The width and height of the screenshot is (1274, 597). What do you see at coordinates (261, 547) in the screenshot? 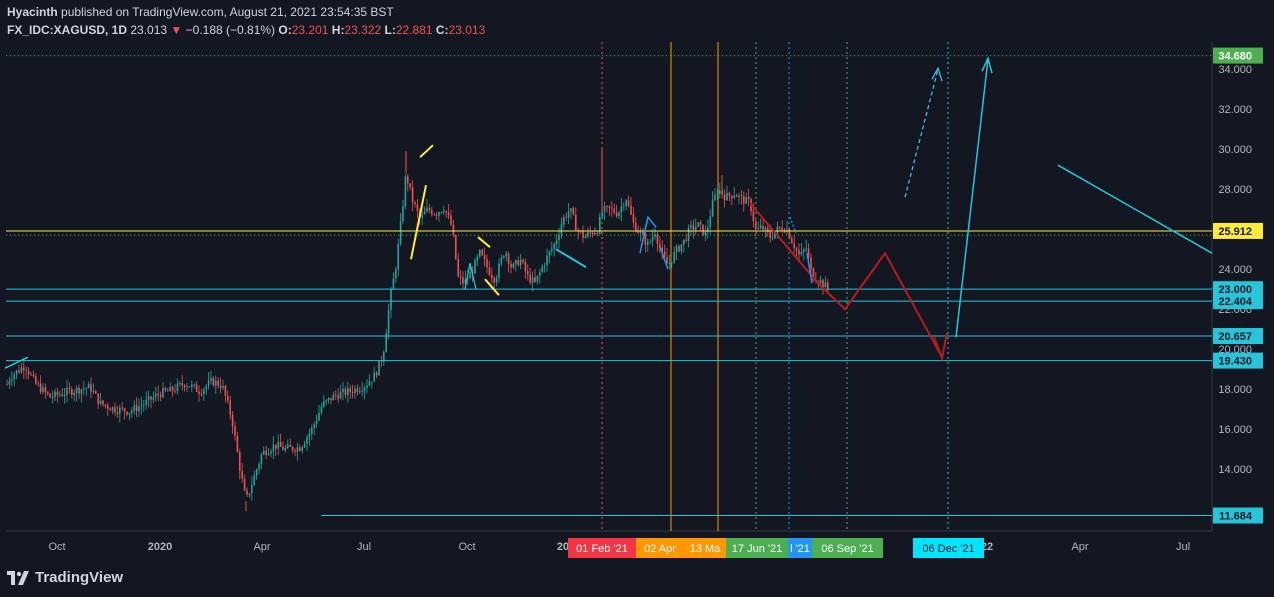
I see `x-tick-label: Apr` at bounding box center [261, 547].